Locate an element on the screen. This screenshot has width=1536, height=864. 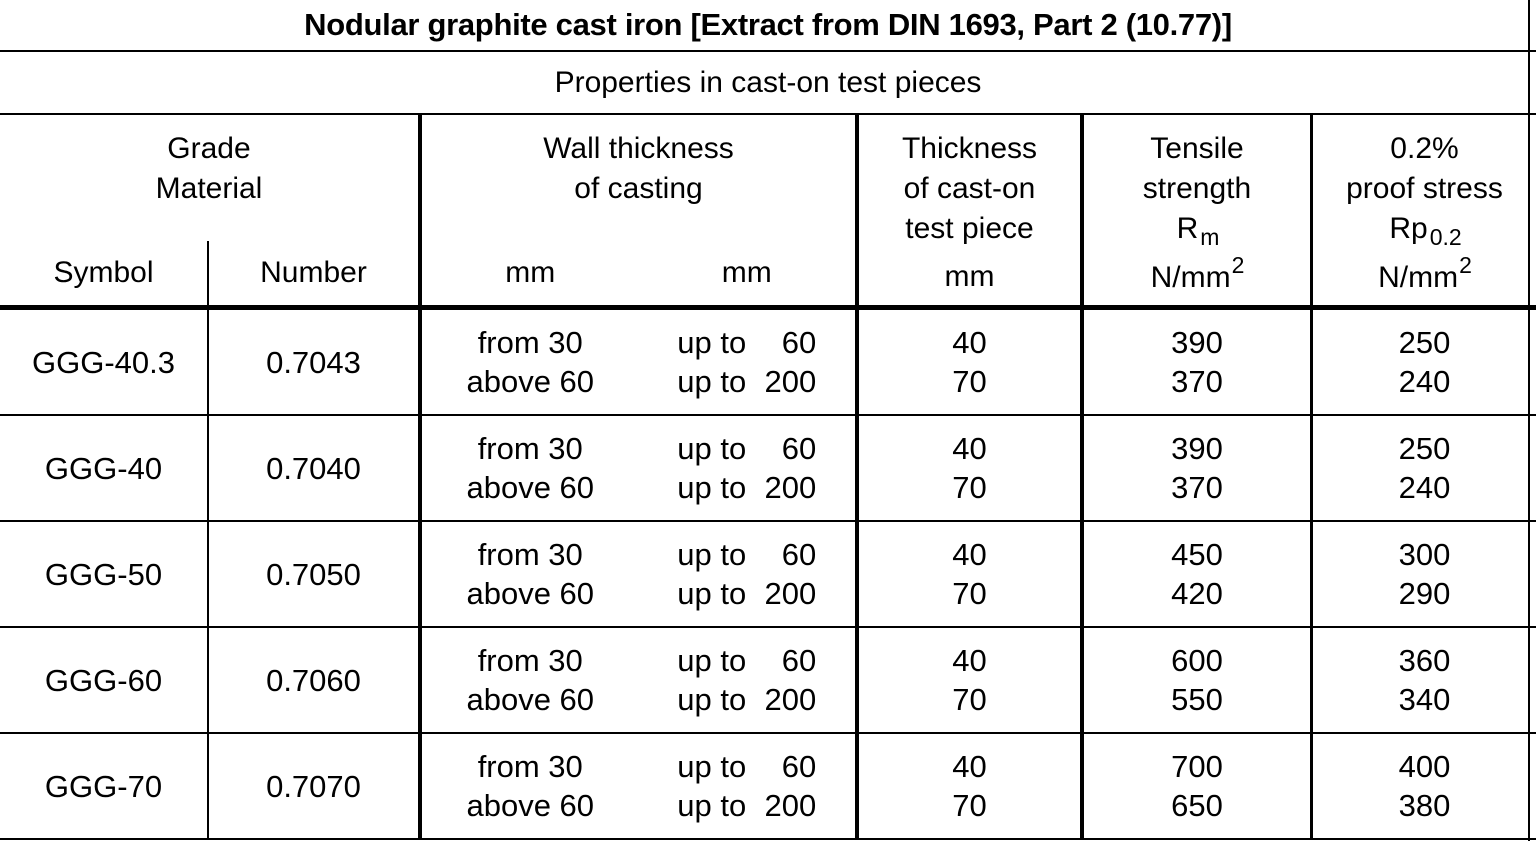
header-proof-label: 0.2% proof stress Rp0.2 is located at coordinates (1424, 182).